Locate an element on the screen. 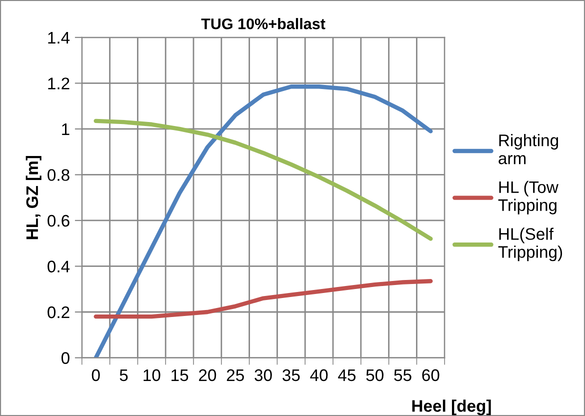 The image size is (585, 416). x-tick-label: 55 is located at coordinates (403, 375).